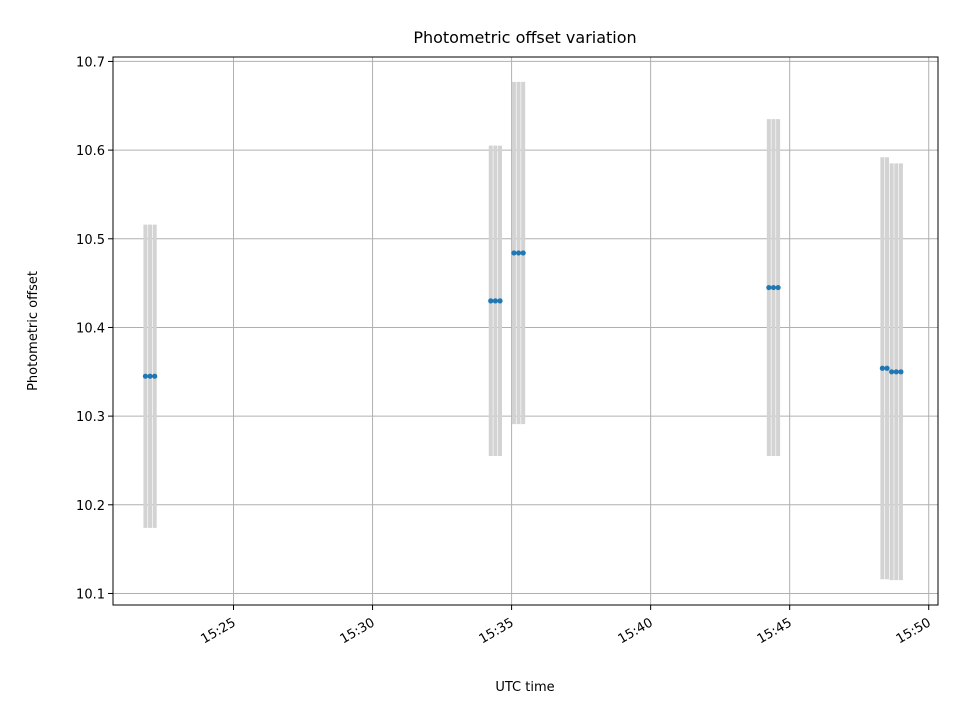 The image size is (960, 720). Describe the element at coordinates (33, 331) in the screenshot. I see `y-axis-label: Photometric offset` at that location.